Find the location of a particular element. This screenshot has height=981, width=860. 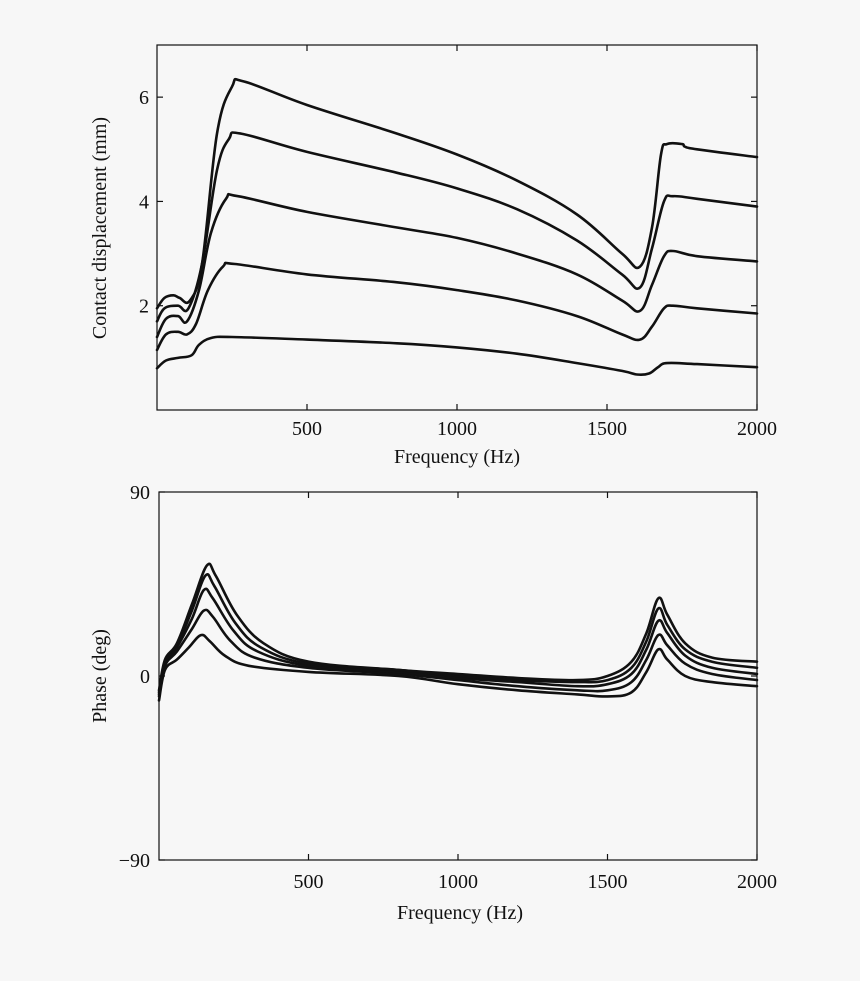

phase-x-tick-label: 500 is located at coordinates (309, 882).